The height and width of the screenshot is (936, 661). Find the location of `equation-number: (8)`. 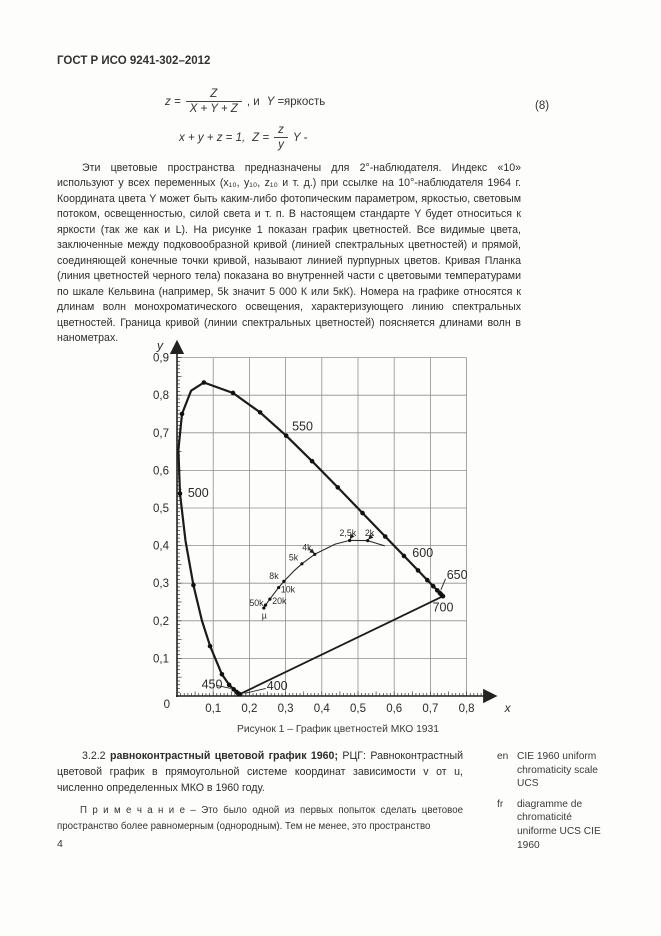

equation-number: (8) is located at coordinates (542, 106).